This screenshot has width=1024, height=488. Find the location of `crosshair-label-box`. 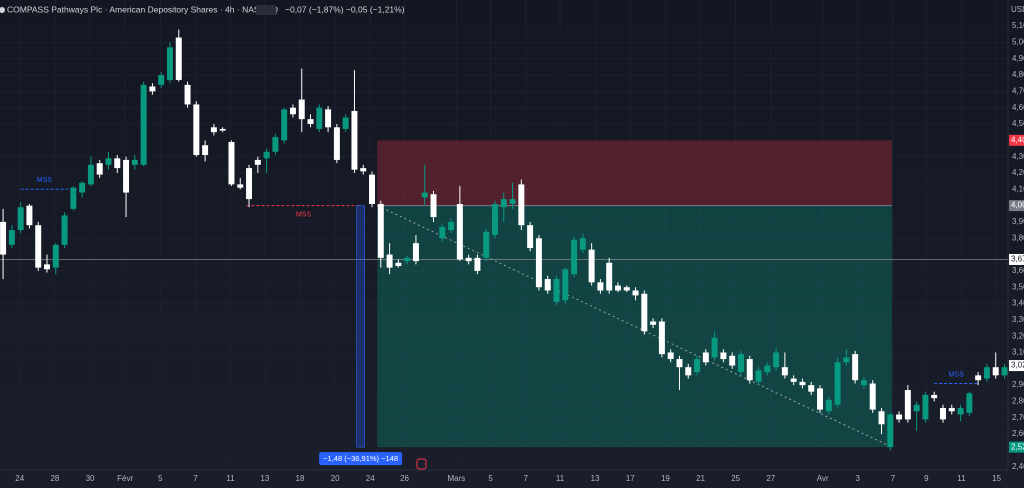

crosshair-label-box is located at coordinates (1016, 259).